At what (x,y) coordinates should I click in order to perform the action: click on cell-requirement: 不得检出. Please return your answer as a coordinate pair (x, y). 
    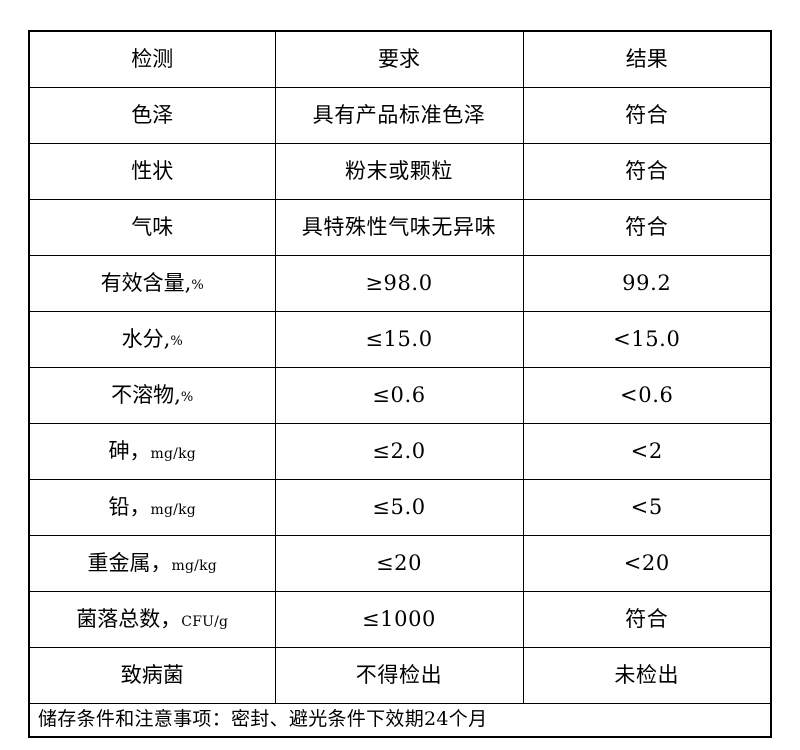
    Looking at the image, I should click on (399, 675).